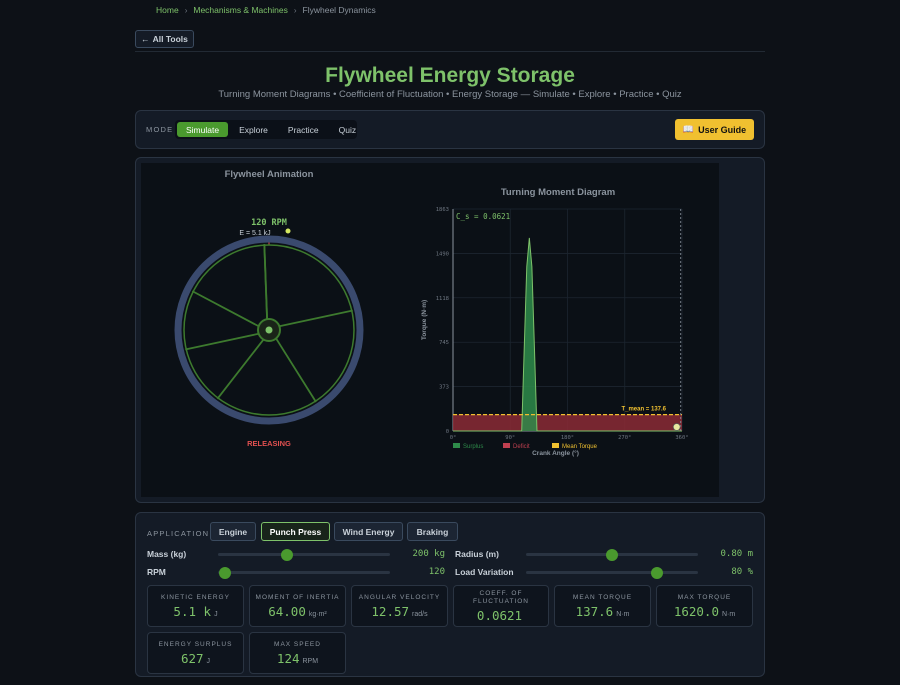 The image size is (900, 685). Describe the element at coordinates (310, 661) in the screenshot. I see `stat-unit: RPM` at that location.